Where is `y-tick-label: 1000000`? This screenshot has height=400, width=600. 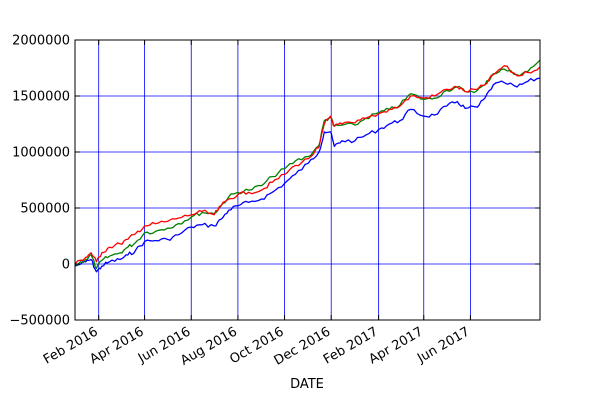
y-tick-label: 1000000 is located at coordinates (41, 153).